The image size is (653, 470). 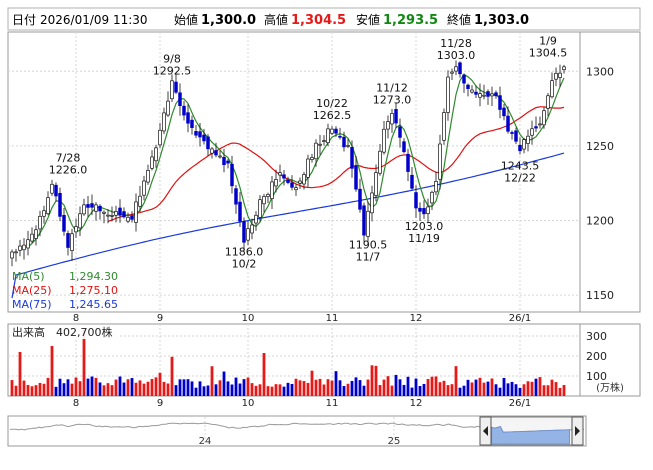 What do you see at coordinates (596, 336) in the screenshot?
I see `volume-y-tick: 300` at bounding box center [596, 336].